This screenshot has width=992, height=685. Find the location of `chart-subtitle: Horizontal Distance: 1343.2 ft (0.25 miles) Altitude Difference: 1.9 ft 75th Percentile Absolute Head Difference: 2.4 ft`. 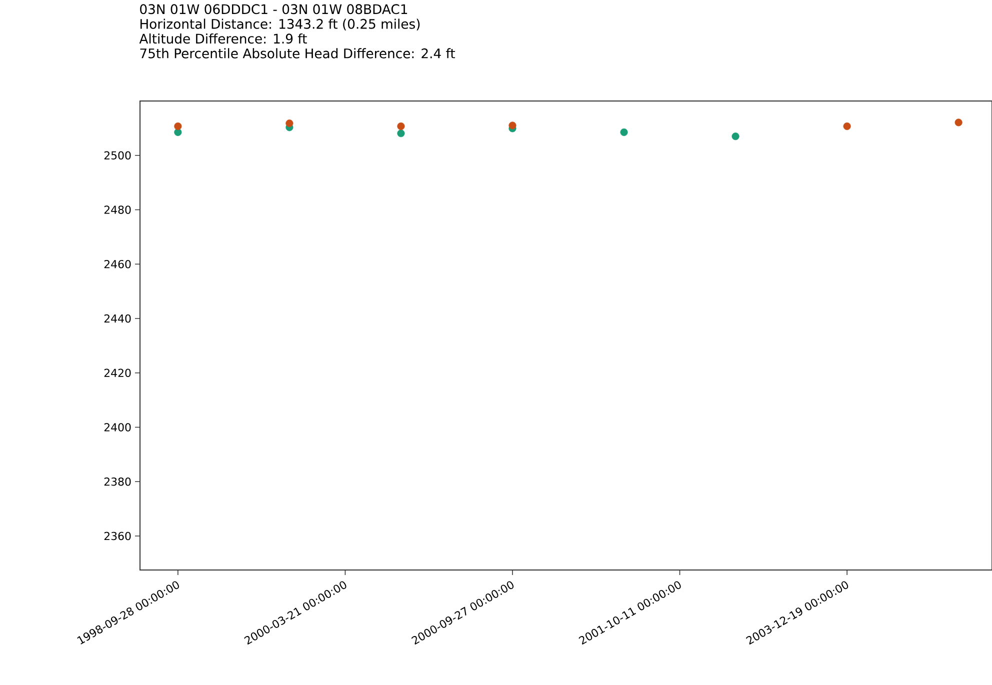

chart-subtitle: Horizontal Distance: 1343.2 ft (0.25 miles) Altitude Difference: 1.9 ft 75th Percentile Absolute Head Difference: 2.4 ft is located at coordinates (297, 38).